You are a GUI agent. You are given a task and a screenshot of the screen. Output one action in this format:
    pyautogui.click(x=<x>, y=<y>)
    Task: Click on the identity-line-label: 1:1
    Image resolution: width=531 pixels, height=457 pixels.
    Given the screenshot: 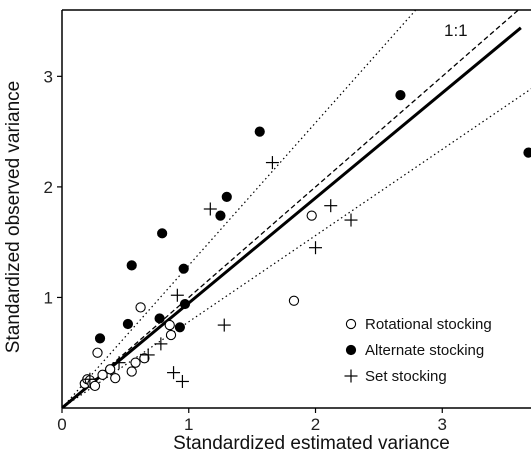 What is the action you would take?
    pyautogui.click(x=456, y=30)
    